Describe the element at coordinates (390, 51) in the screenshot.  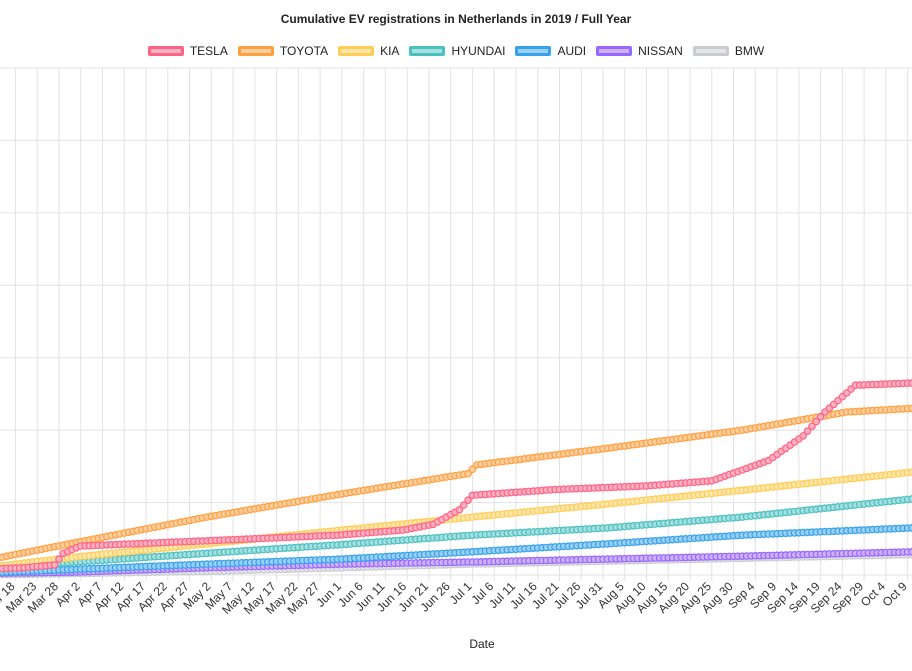
I see `legend-label: KIA` at that location.